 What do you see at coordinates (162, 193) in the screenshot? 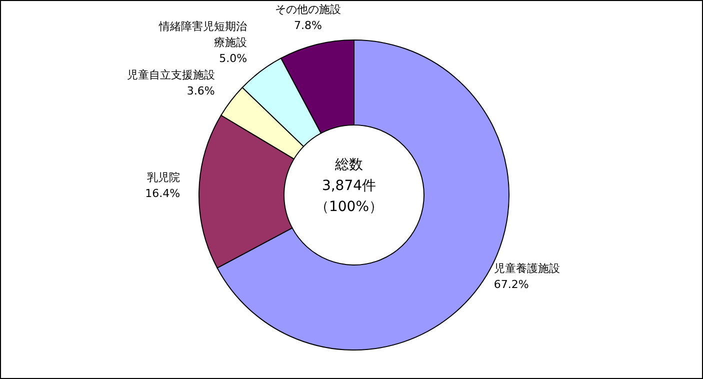
I see `data-label: 16.4%` at bounding box center [162, 193].